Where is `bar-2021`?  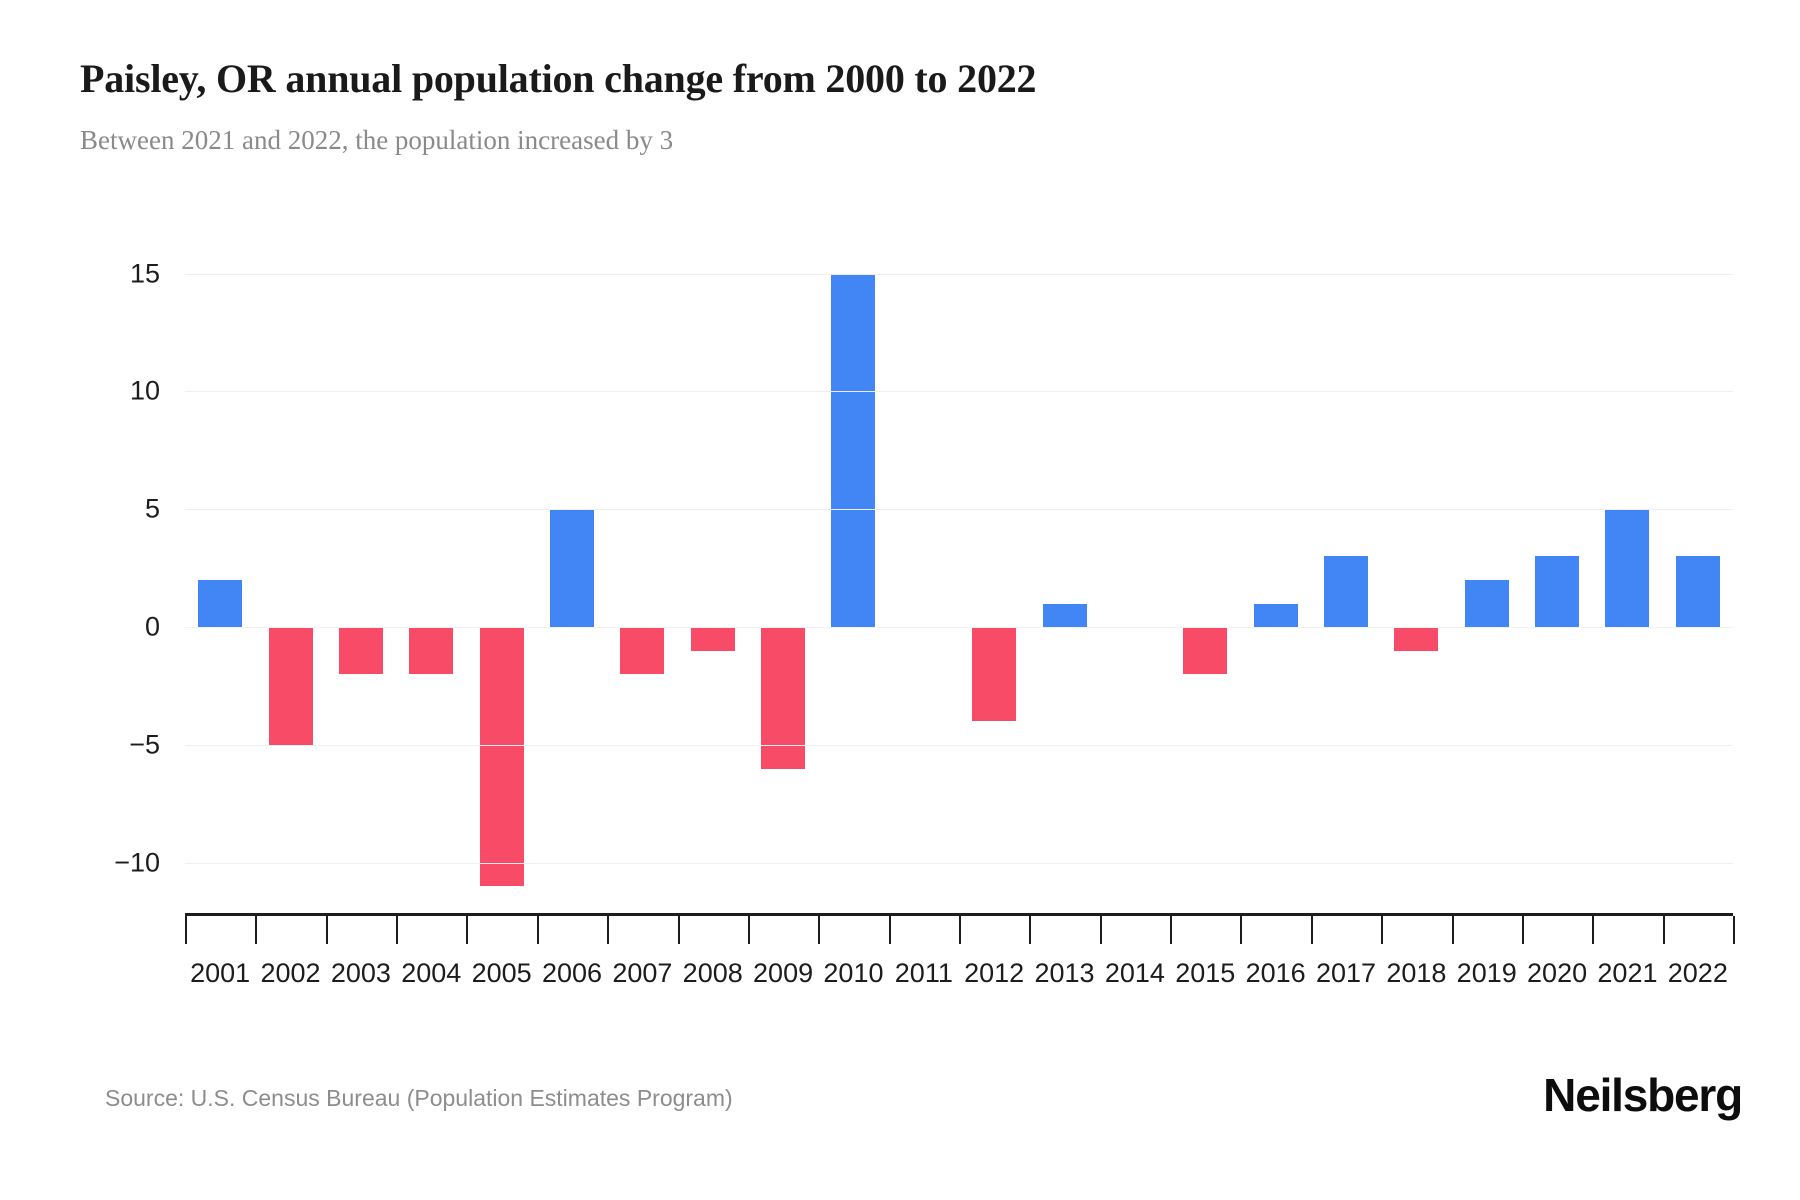
bar-2021 is located at coordinates (1627, 568).